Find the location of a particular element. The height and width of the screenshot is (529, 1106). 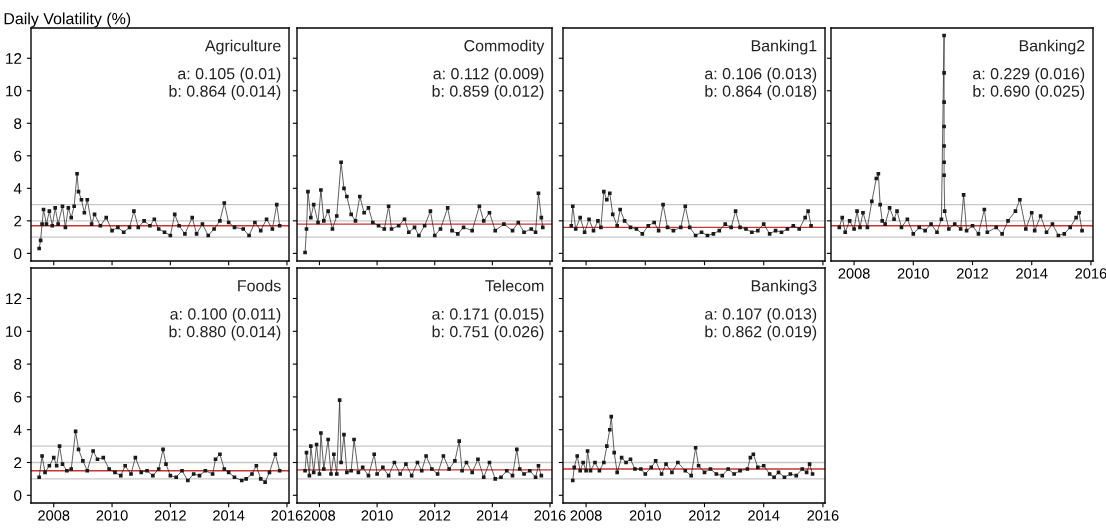

annotation: a: 0.105 (0.01) is located at coordinates (229, 75).